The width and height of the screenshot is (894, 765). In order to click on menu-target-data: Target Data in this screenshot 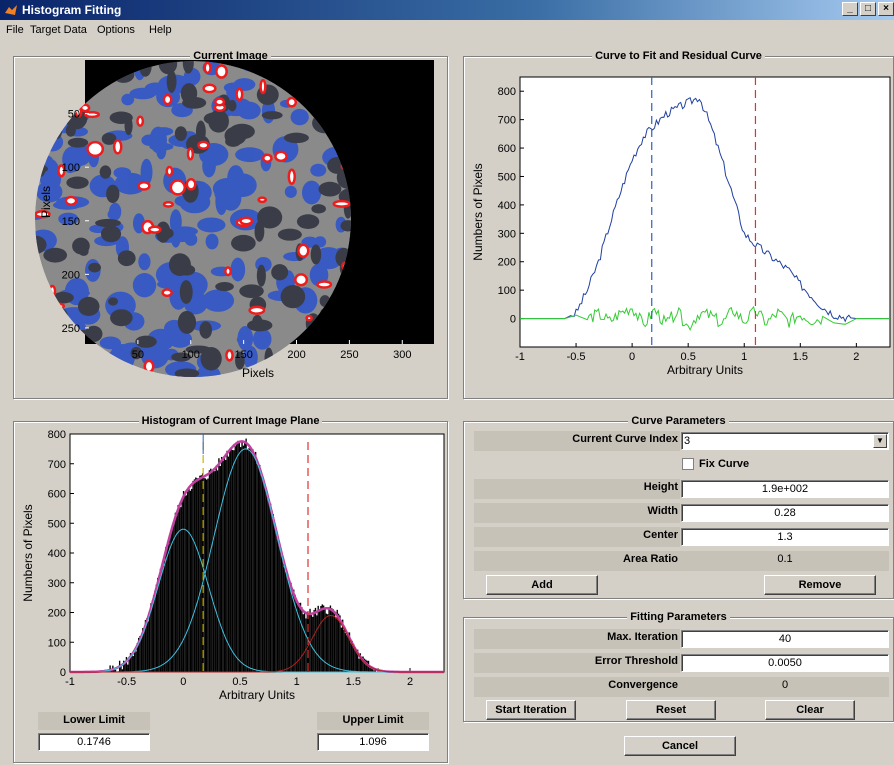, I will do `click(58, 30)`.